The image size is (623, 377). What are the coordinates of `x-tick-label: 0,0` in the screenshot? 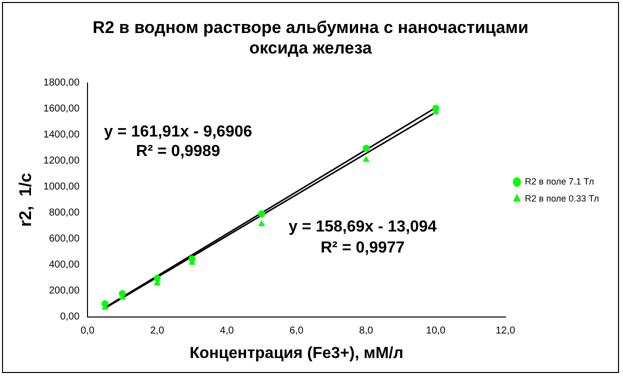 It's located at (87, 331).